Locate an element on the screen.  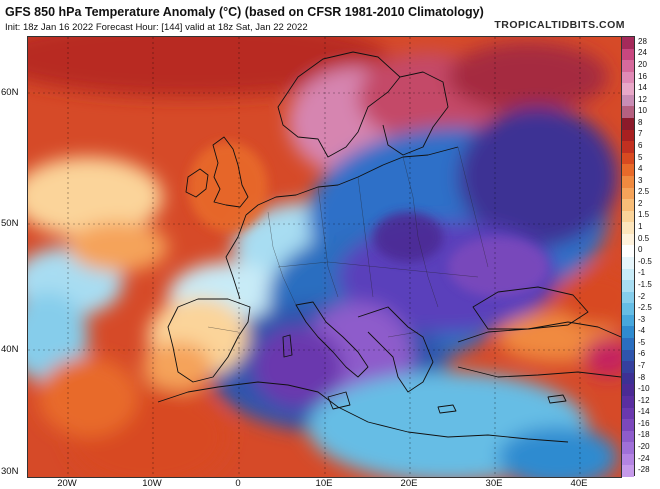
colorbar-tick-label: 8 is located at coordinates (640, 122).